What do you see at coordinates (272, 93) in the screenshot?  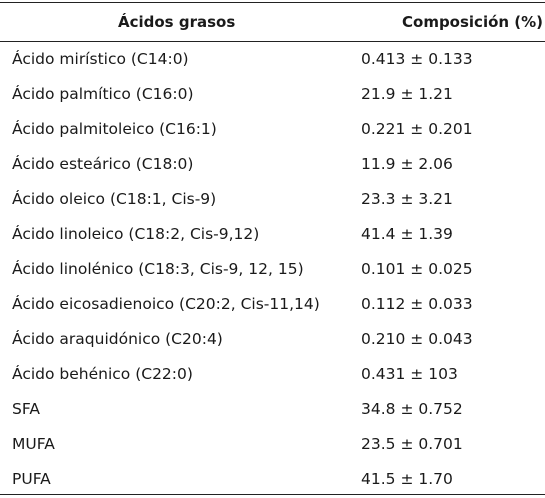 I see `table-row: Ácido palmítico (C16:0) 21.9 ± 1.21` at bounding box center [272, 93].